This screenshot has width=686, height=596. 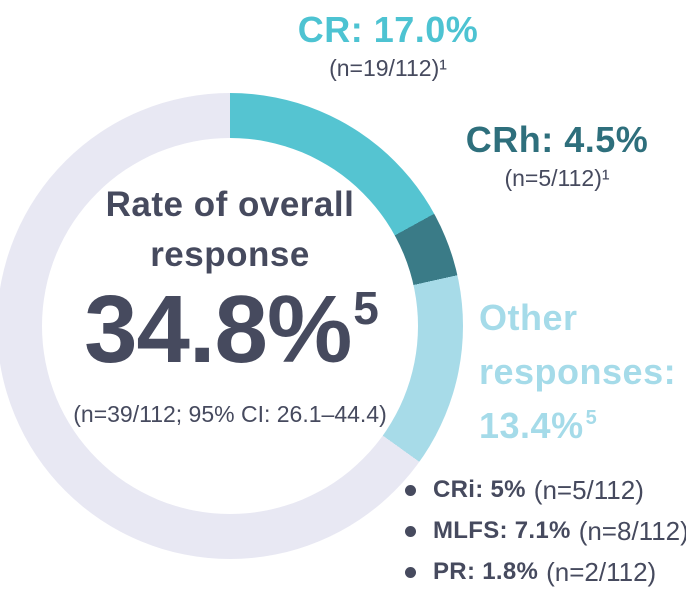 What do you see at coordinates (578, 371) in the screenshot?
I see `other-line2: responses:` at bounding box center [578, 371].